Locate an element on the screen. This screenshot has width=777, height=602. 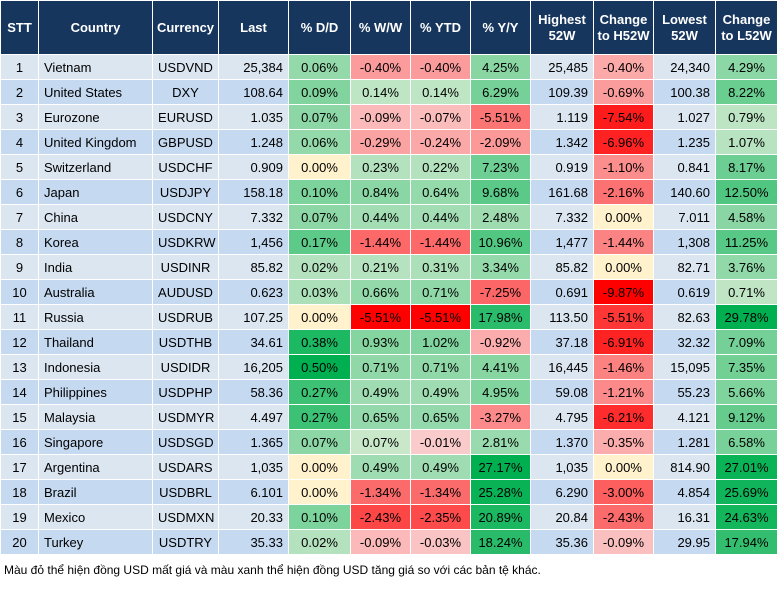
column-header: STT is located at coordinates (19, 27).